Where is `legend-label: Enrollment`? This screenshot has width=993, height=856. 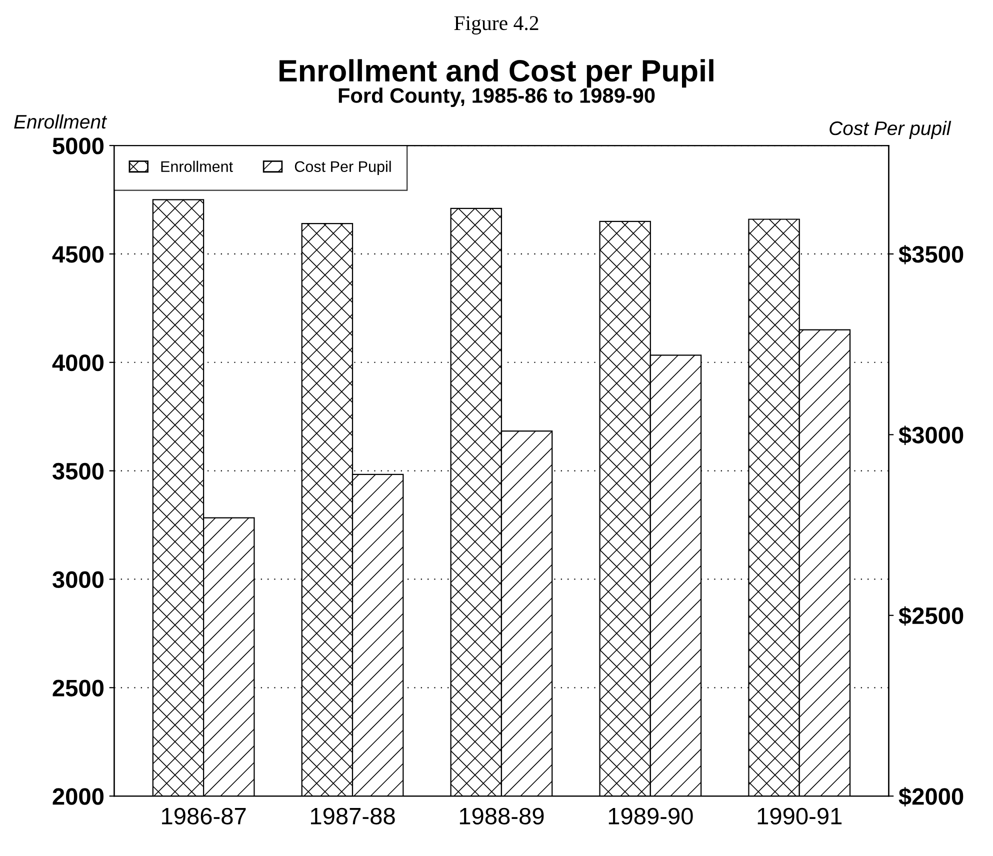
legend-label: Enrollment is located at coordinates (197, 166).